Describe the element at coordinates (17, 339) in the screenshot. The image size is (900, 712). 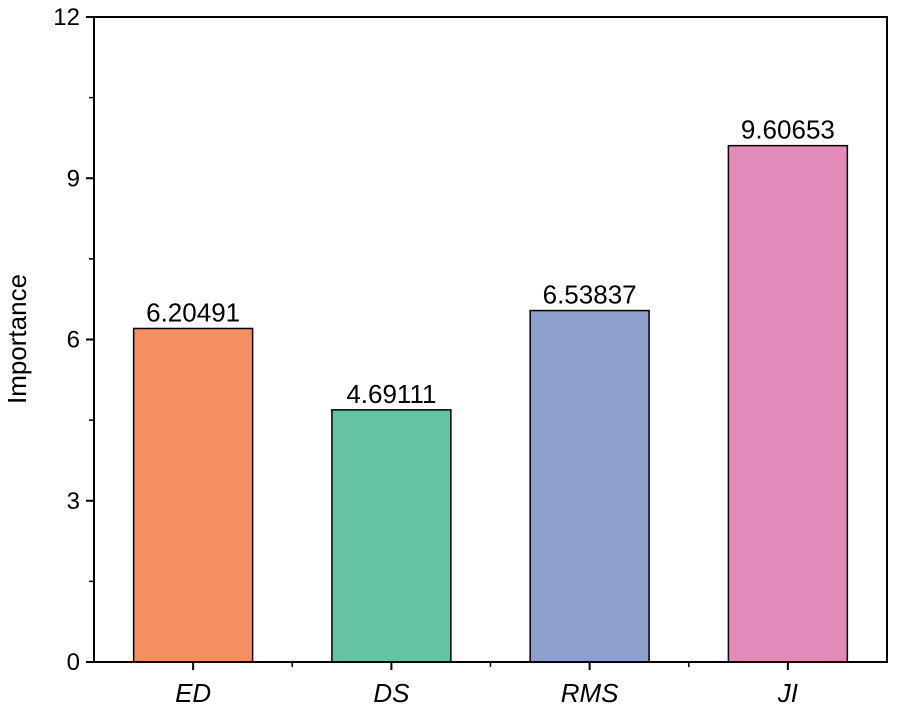
I see `y-axis-title: Importance` at that location.